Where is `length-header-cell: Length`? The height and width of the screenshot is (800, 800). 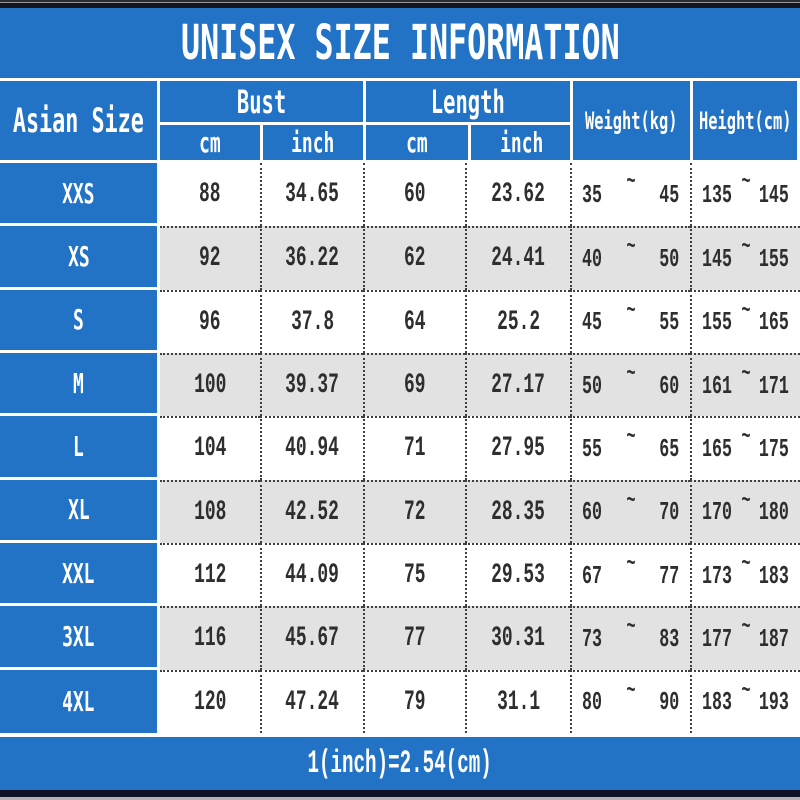
length-header-cell: Length is located at coordinates (468, 101).